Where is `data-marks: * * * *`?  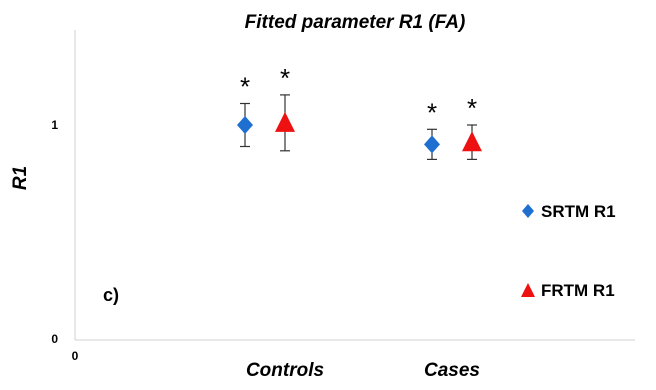 data-marks: * * * * is located at coordinates (359, 111).